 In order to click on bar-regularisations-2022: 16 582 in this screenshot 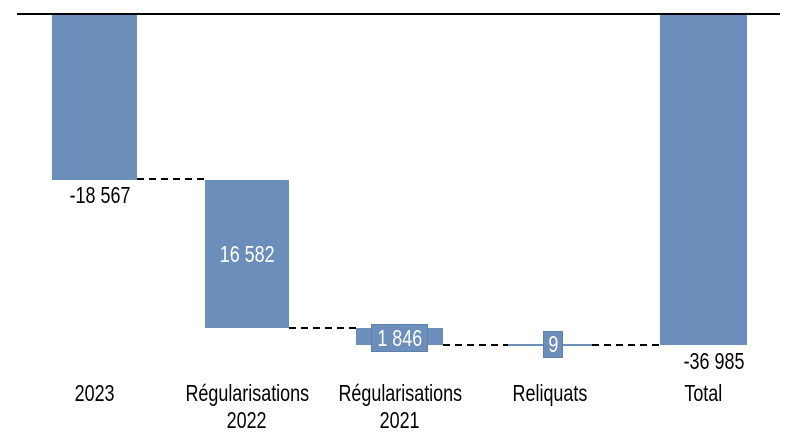, I will do `click(247, 254)`.